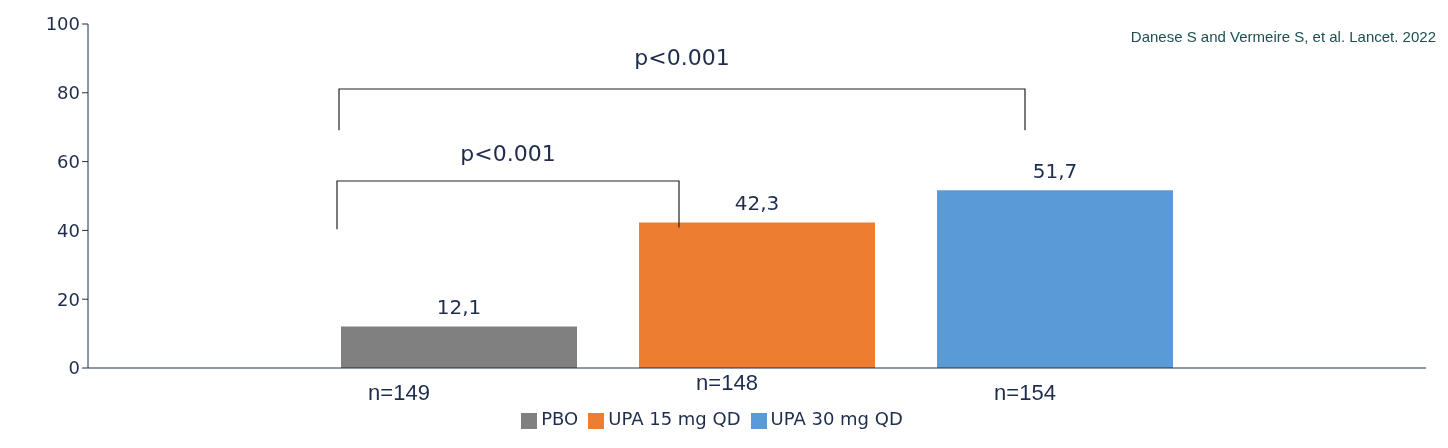 The image size is (1448, 448). What do you see at coordinates (836, 418) in the screenshot?
I see `legend-label: UPA 30 mg QD` at bounding box center [836, 418].